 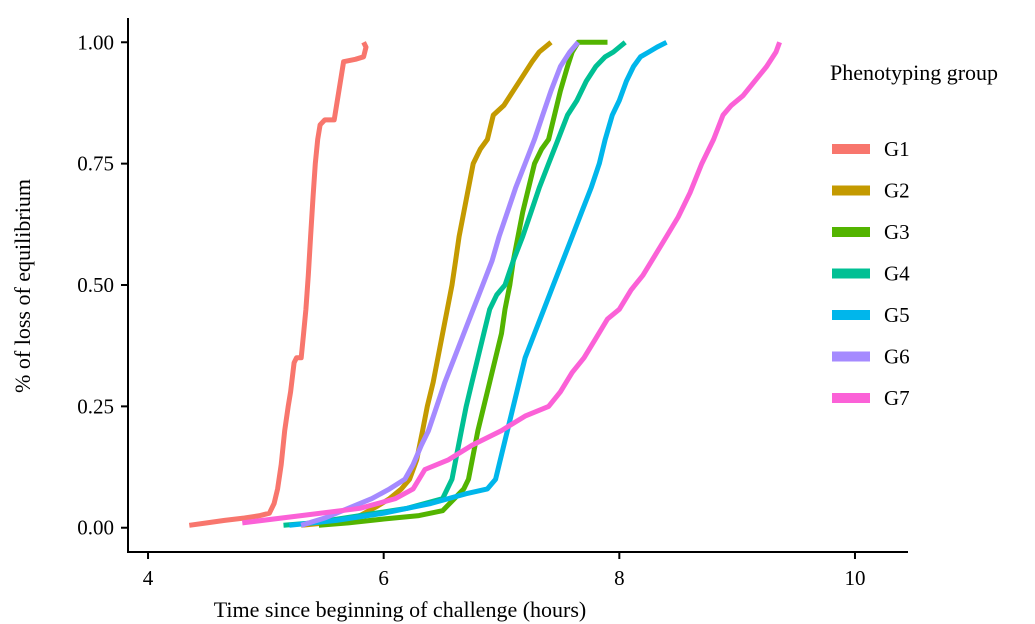 I want to click on legend-label-g4: G4, so click(x=897, y=274).